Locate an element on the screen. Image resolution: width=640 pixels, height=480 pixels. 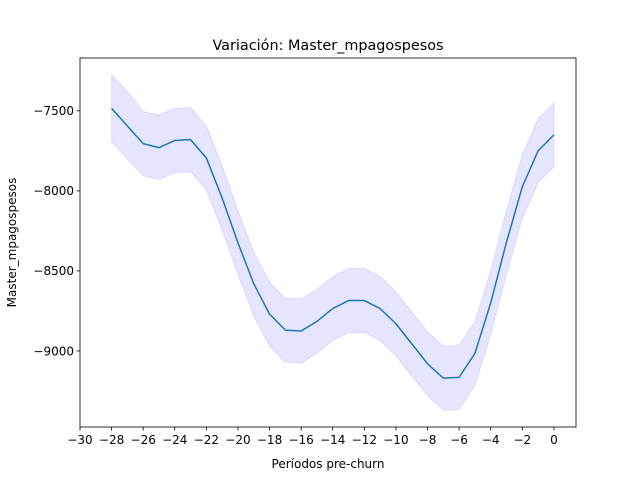
y-tick-label: −7500 is located at coordinates (53, 111).